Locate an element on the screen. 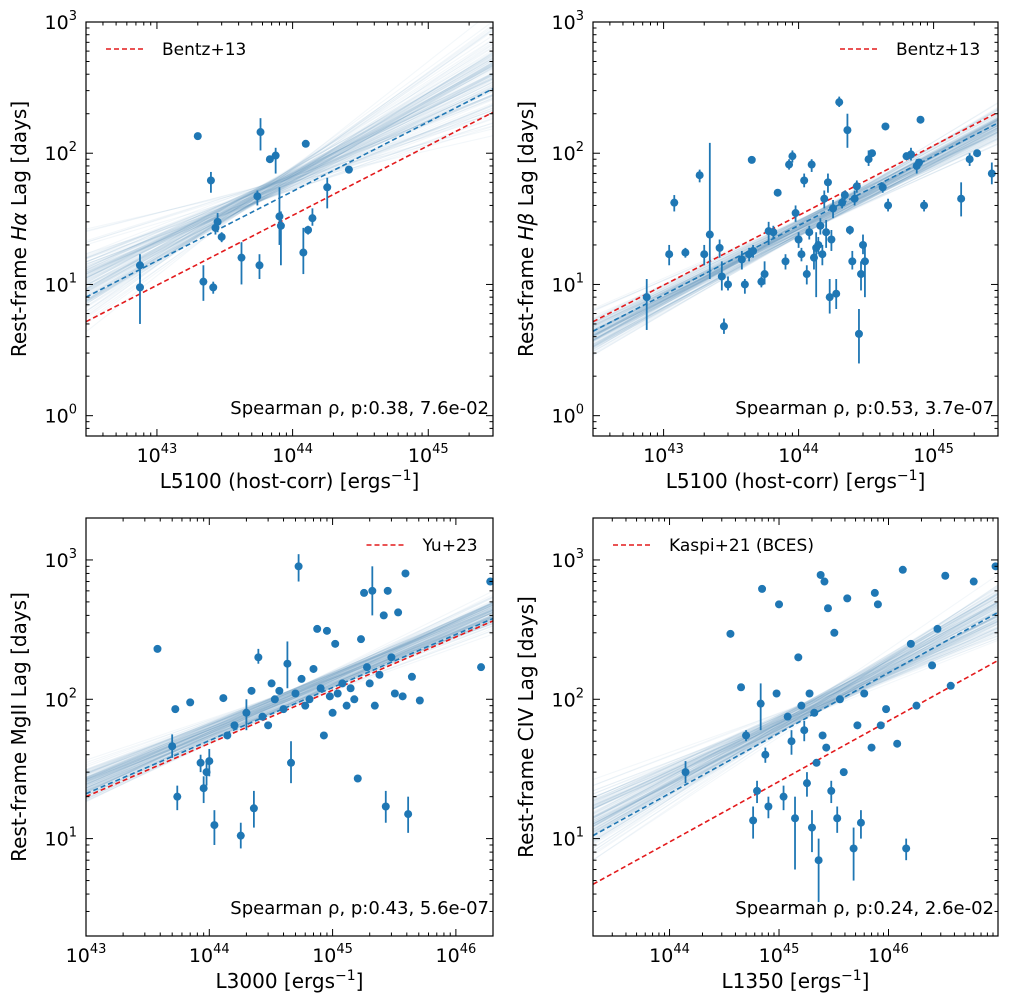 This screenshot has width=1014, height=1002. posterior-band is located at coordinates (795, 228).